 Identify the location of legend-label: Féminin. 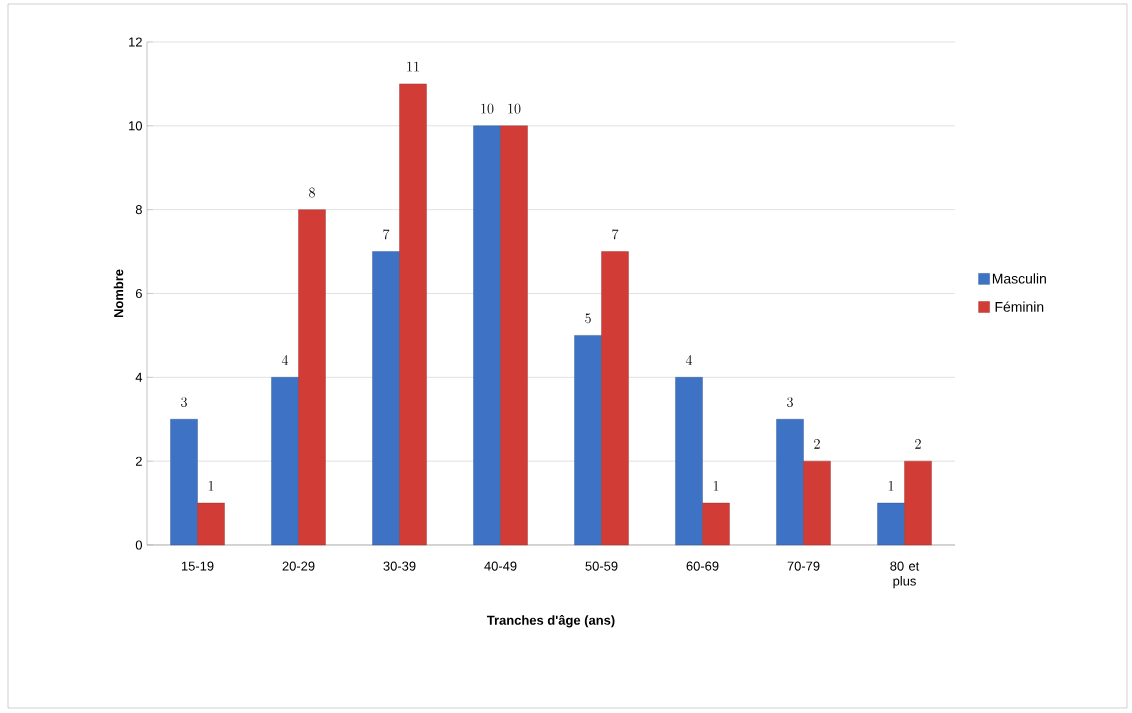
(1019, 306).